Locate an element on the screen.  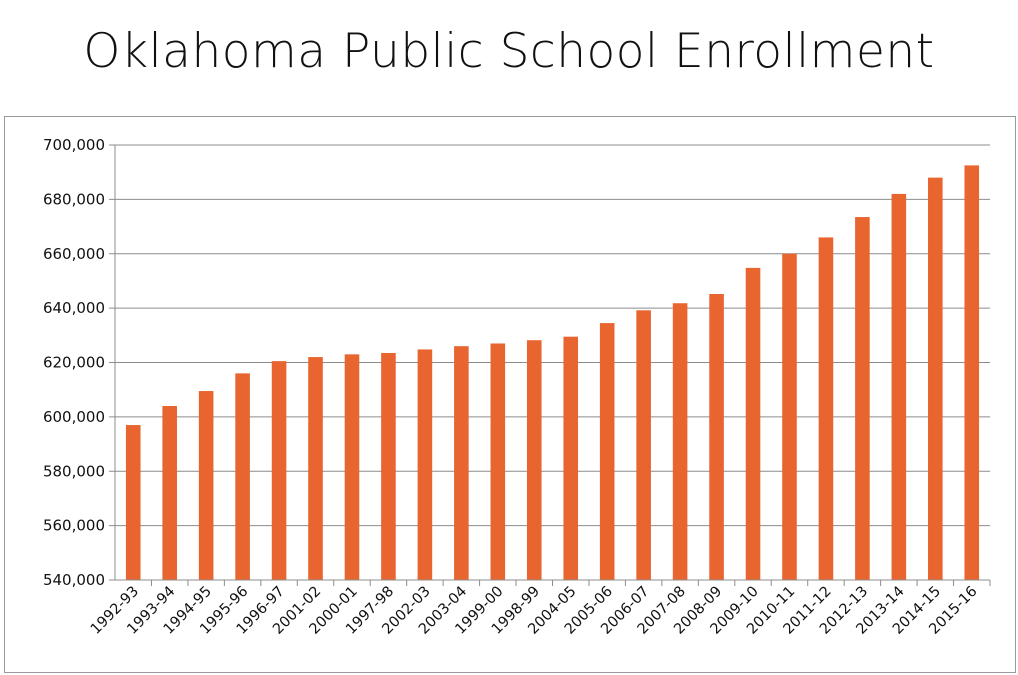
y-tick-label: 700,000 is located at coordinates (74, 145).